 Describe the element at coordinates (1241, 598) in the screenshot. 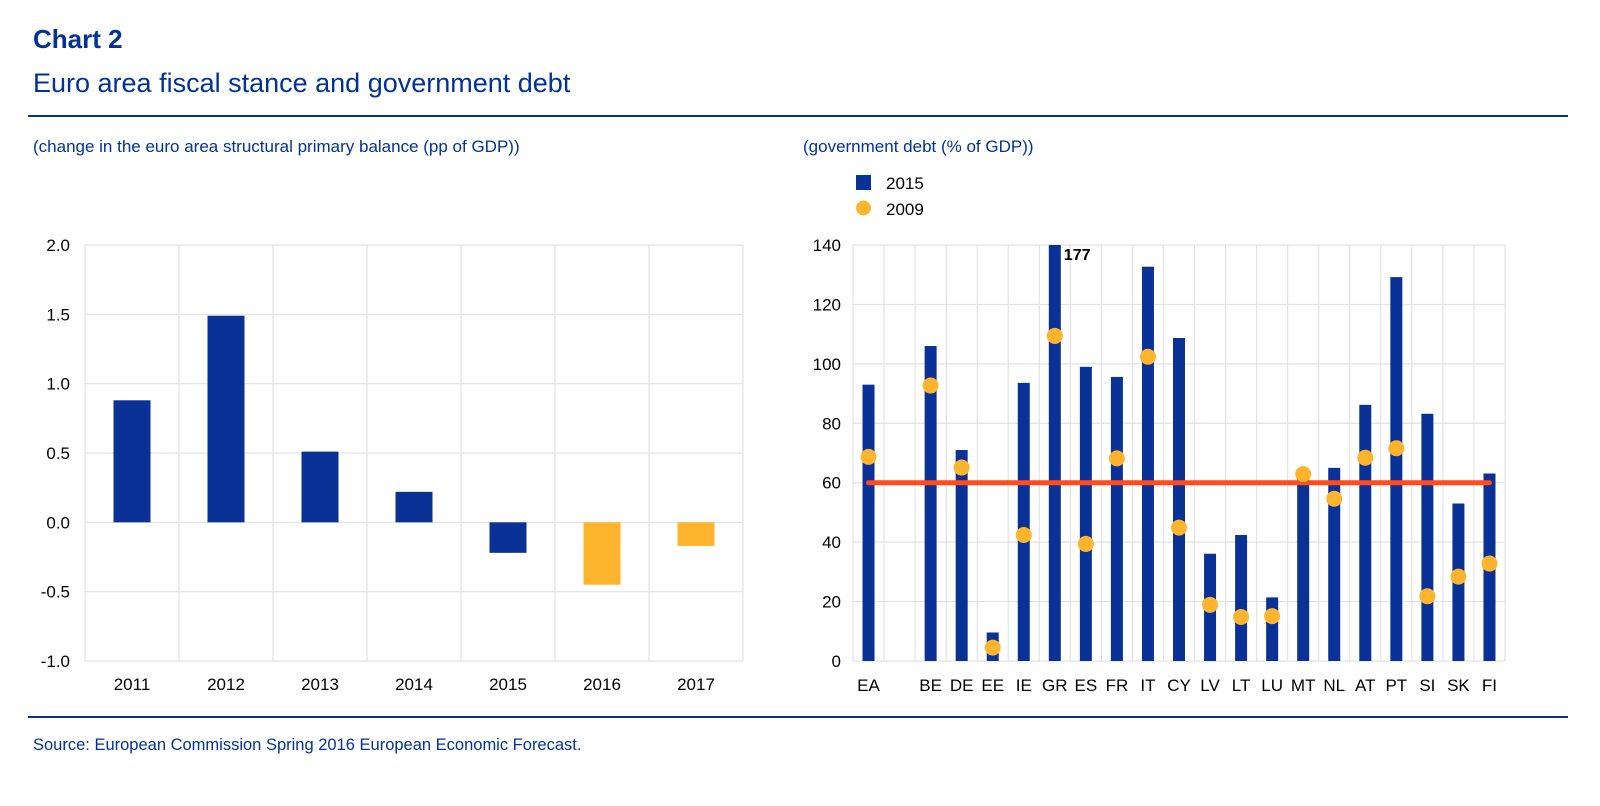

I see `bar-2015-LT` at that location.